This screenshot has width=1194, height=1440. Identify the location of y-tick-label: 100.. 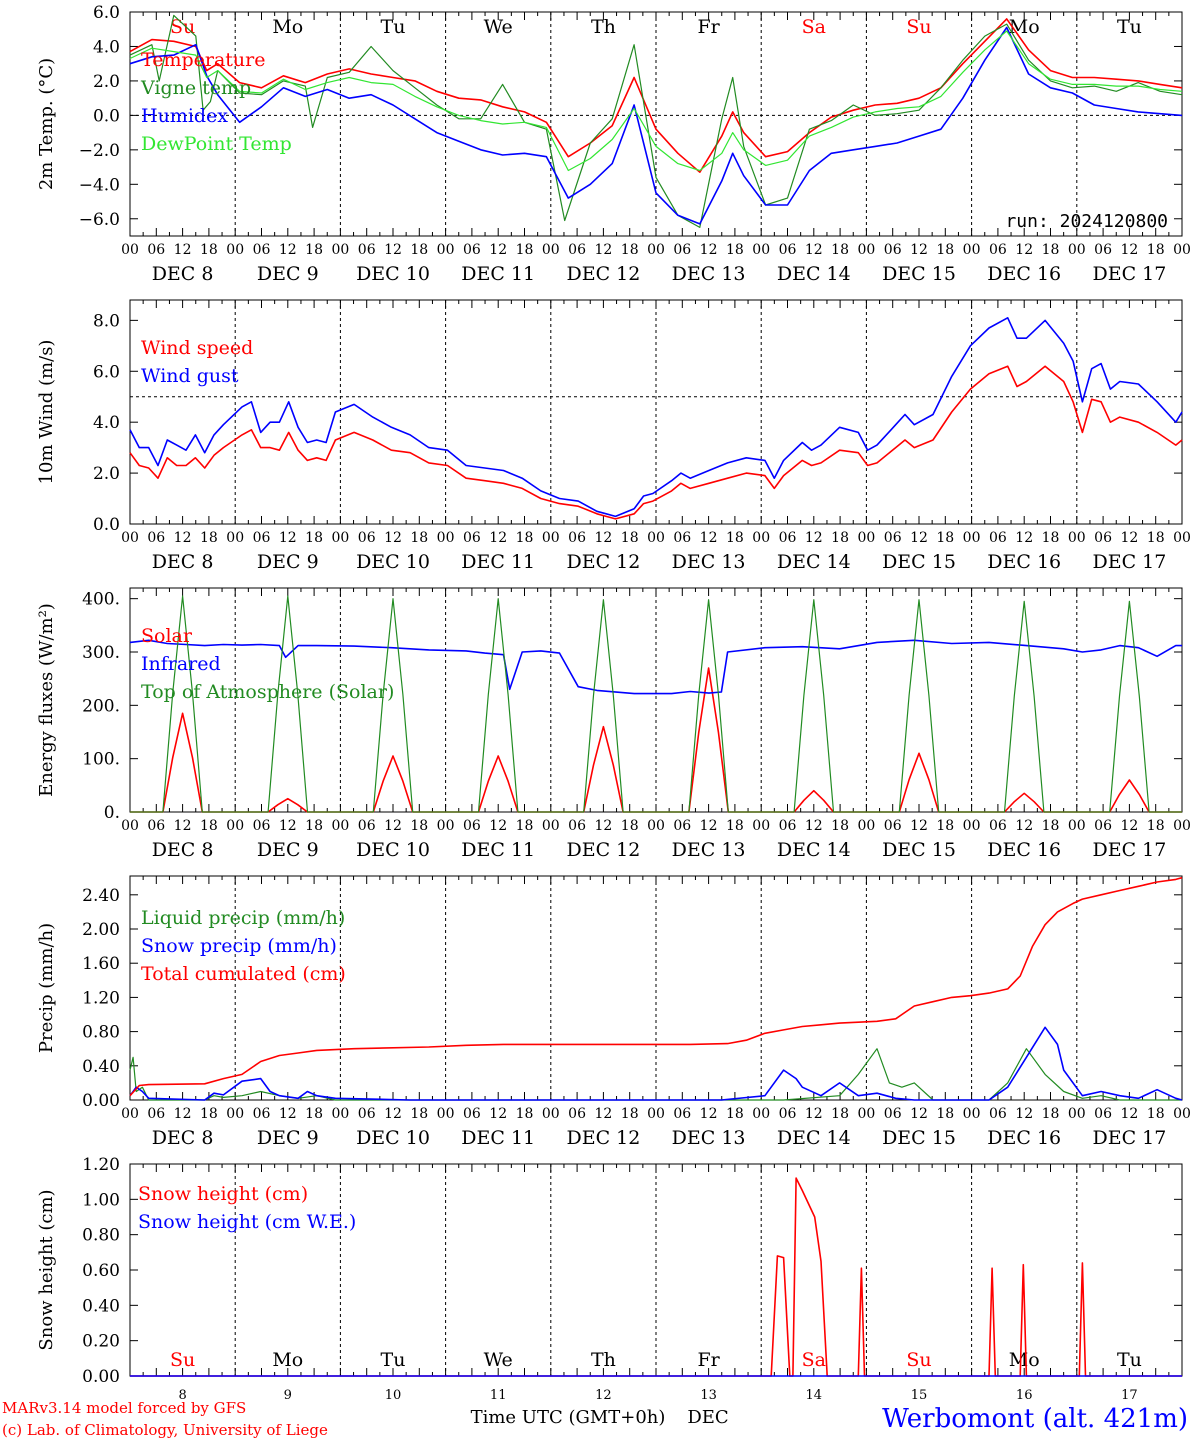
(101, 760).